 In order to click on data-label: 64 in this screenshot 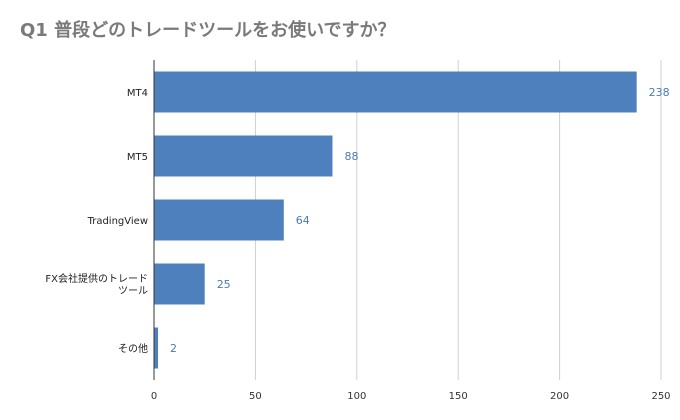, I will do `click(303, 220)`.